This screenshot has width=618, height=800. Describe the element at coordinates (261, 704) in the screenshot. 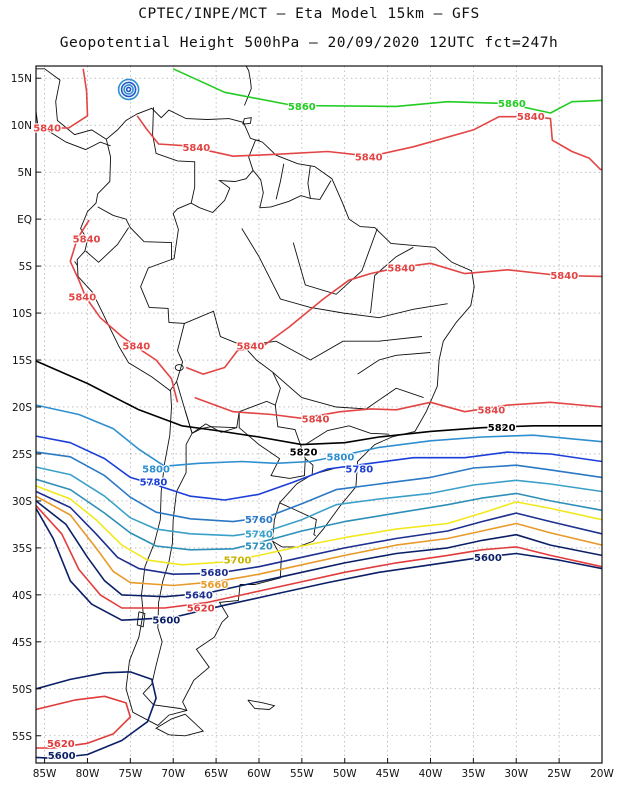

I see `falklands` at that location.